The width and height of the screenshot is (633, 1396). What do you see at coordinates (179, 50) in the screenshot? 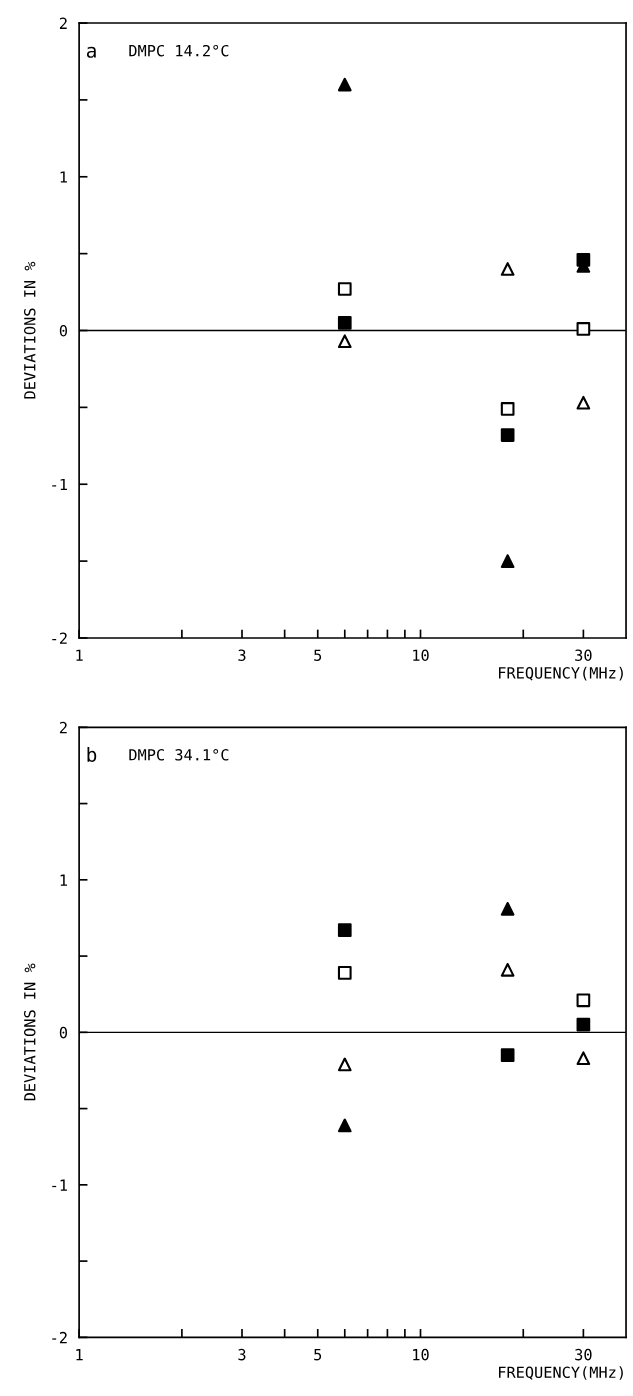
I see `text: DMPC 14.2°C` at bounding box center [179, 50].